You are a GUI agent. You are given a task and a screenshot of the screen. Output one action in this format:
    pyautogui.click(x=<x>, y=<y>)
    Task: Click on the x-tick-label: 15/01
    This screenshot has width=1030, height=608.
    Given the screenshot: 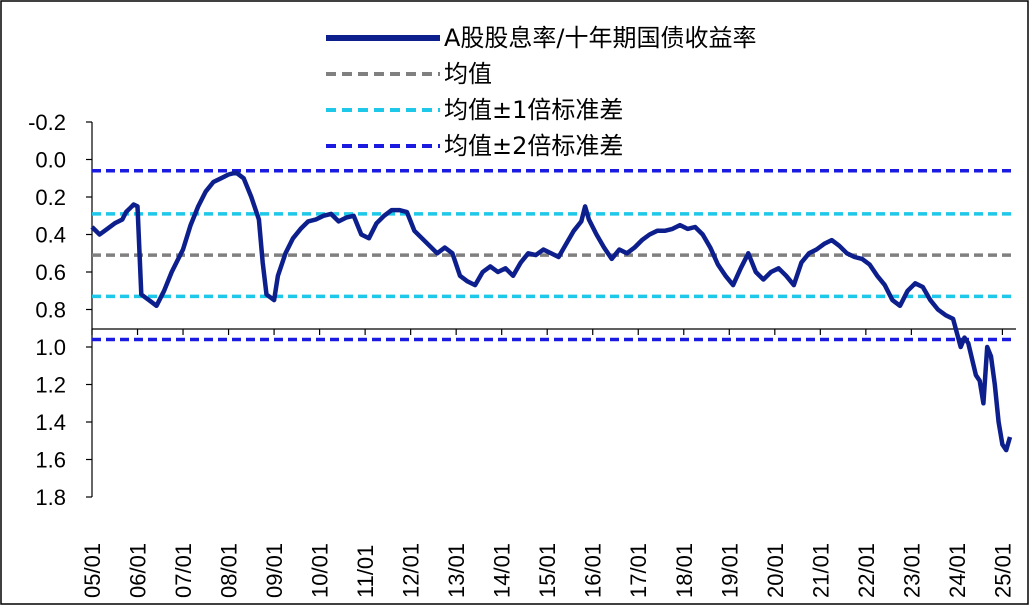 What is the action you would take?
    pyautogui.click(x=547, y=570)
    